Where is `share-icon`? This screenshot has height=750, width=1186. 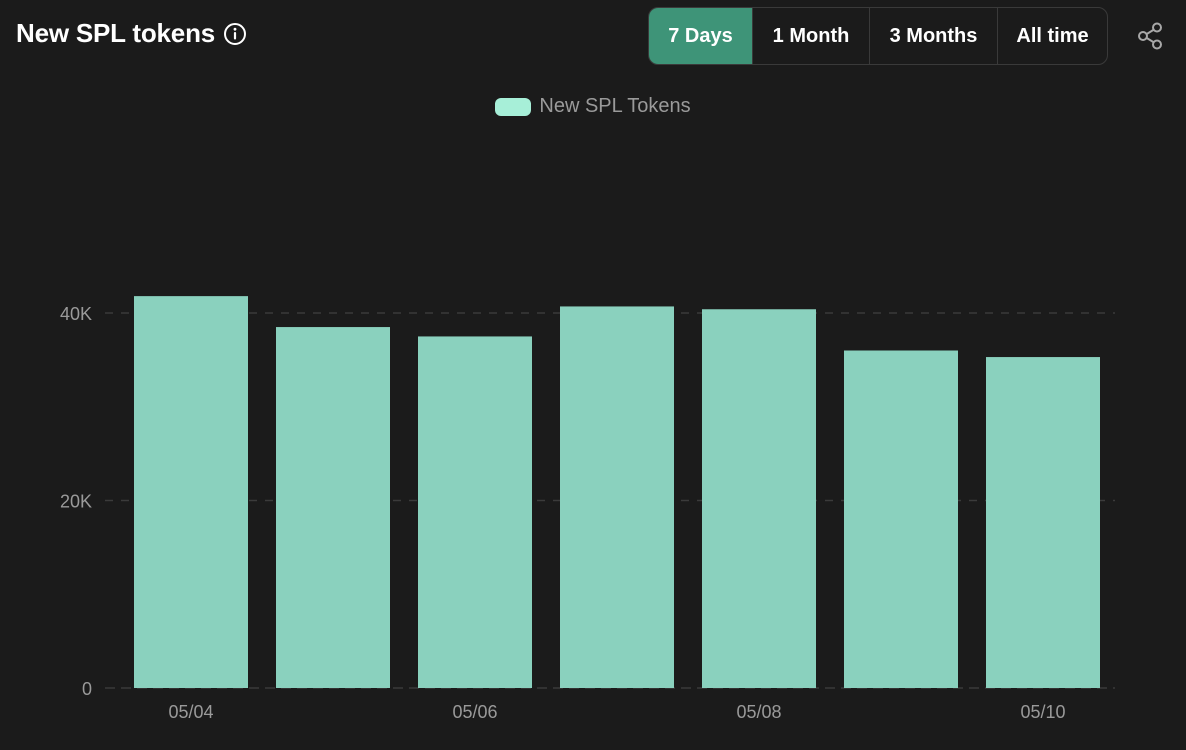
share-icon is located at coordinates (1150, 36).